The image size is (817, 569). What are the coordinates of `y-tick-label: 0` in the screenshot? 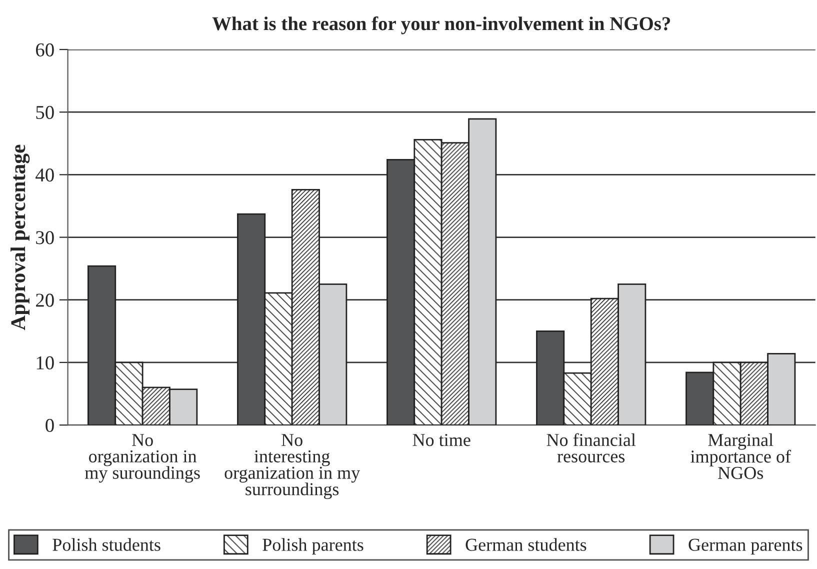 It's located at (50, 425).